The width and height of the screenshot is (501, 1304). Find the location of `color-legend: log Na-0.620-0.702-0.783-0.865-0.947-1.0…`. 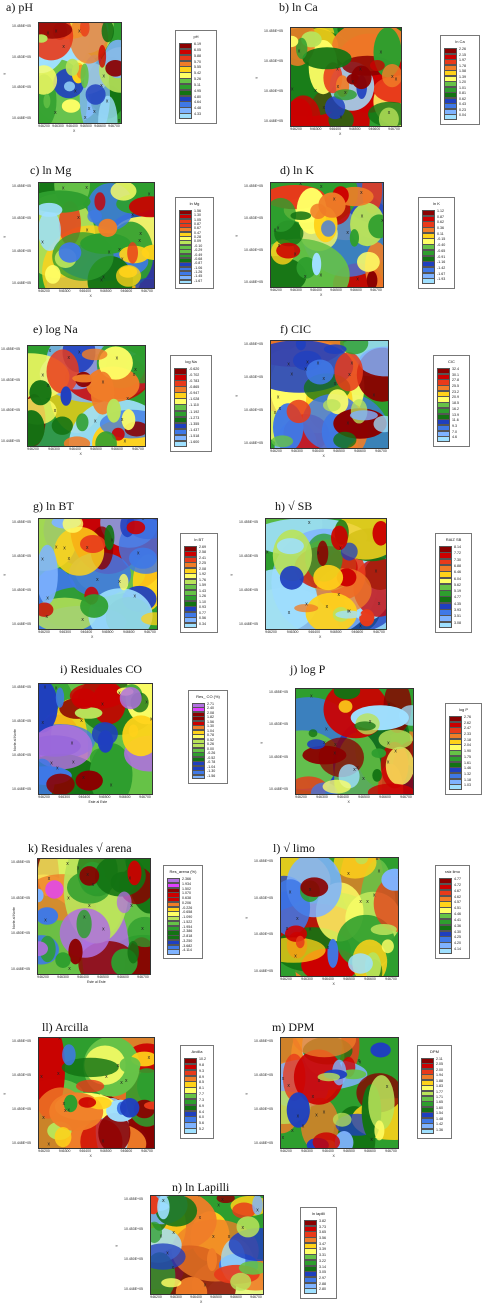

color-legend: log Na-0.620-0.702-0.783-0.865-0.947-1.0… is located at coordinates (191, 403).